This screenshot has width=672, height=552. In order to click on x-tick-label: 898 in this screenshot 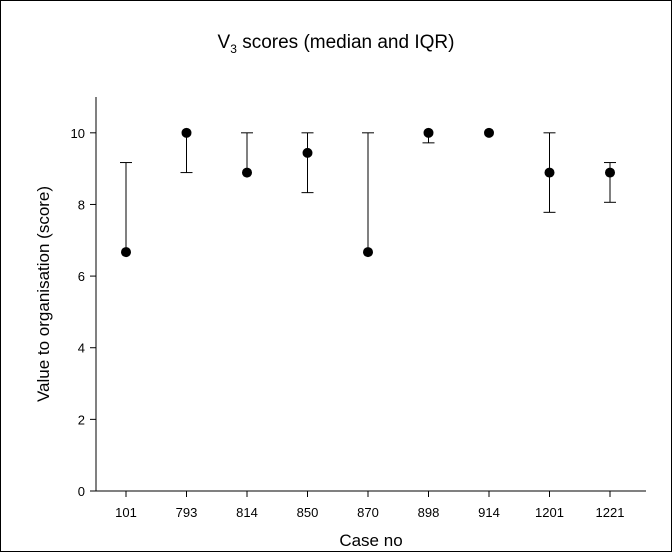, I will do `click(429, 512)`.